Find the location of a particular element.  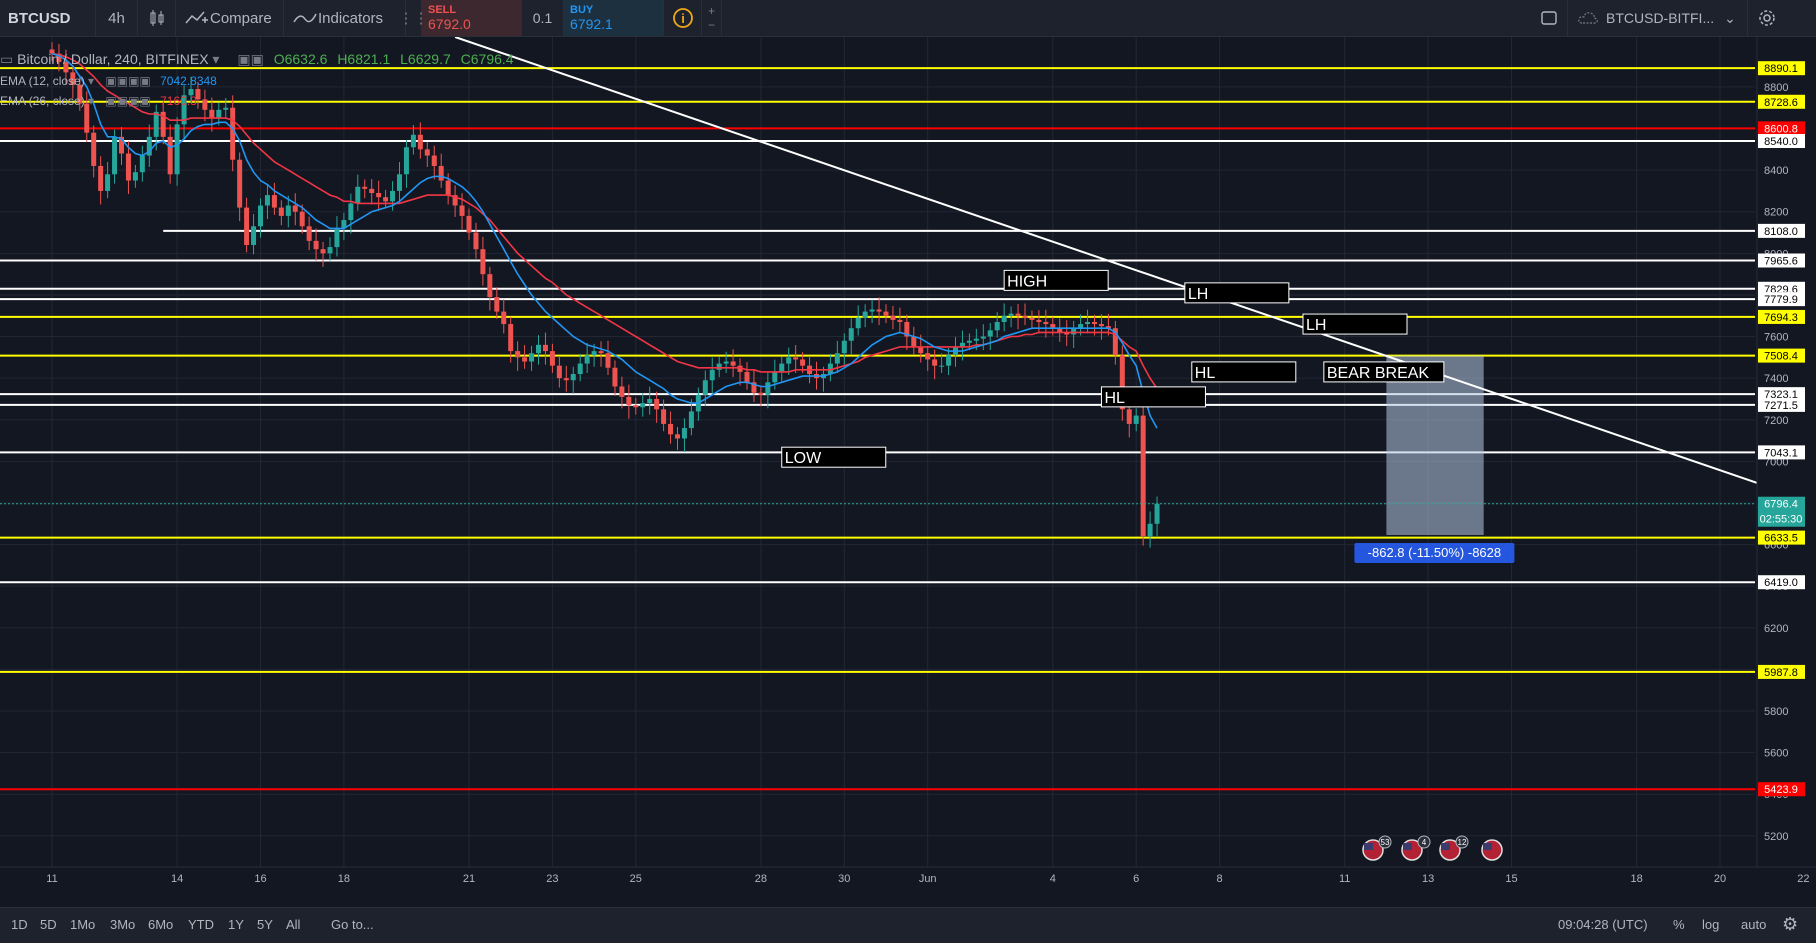

legend-ema26: EMA (26, close) ▾ ▣▣▣▣ 7160.8 is located at coordinates (98, 101).